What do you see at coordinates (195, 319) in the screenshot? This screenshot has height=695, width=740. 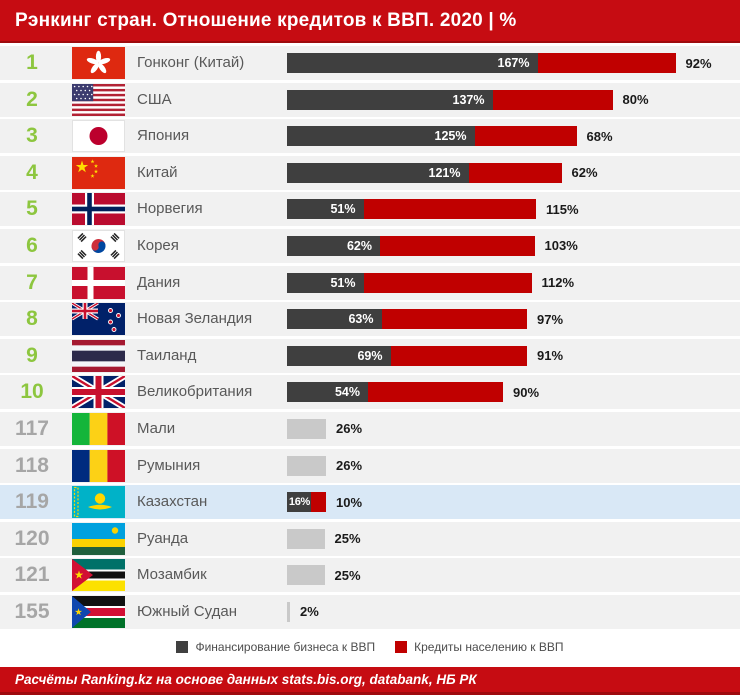 I see `country-name: Новая Зеландия` at bounding box center [195, 319].